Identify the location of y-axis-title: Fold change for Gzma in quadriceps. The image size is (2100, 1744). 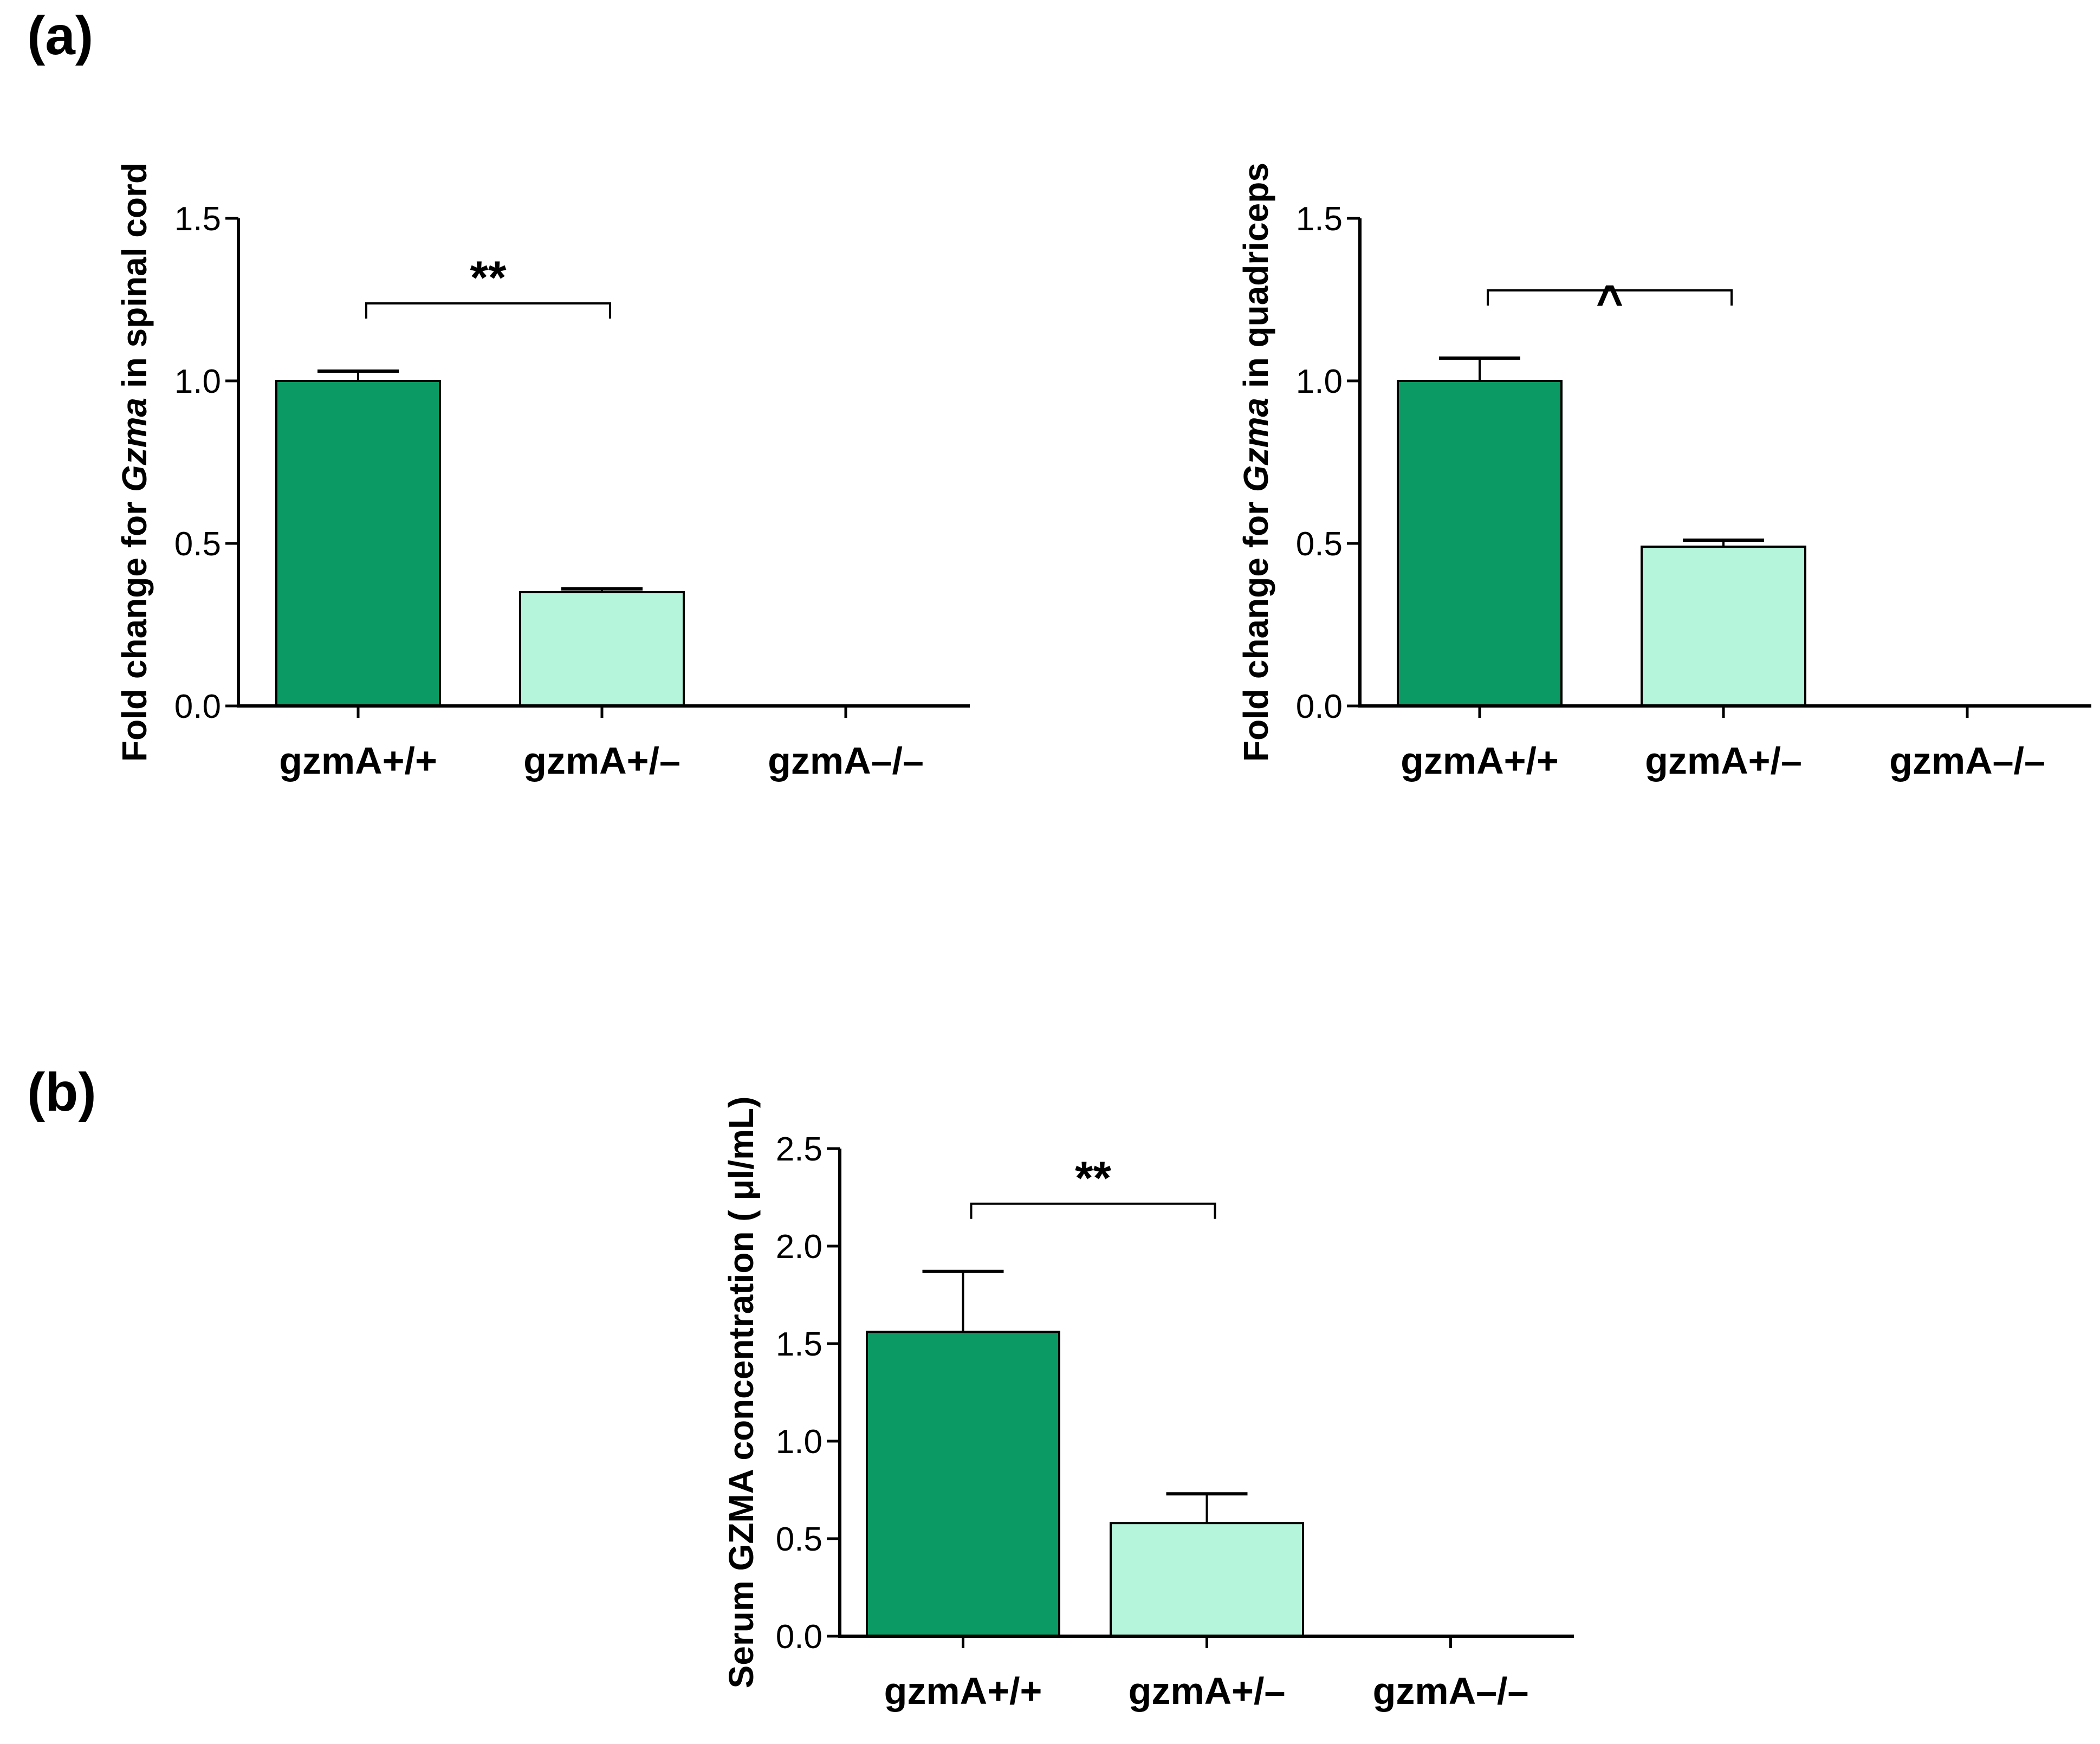
(1255, 462).